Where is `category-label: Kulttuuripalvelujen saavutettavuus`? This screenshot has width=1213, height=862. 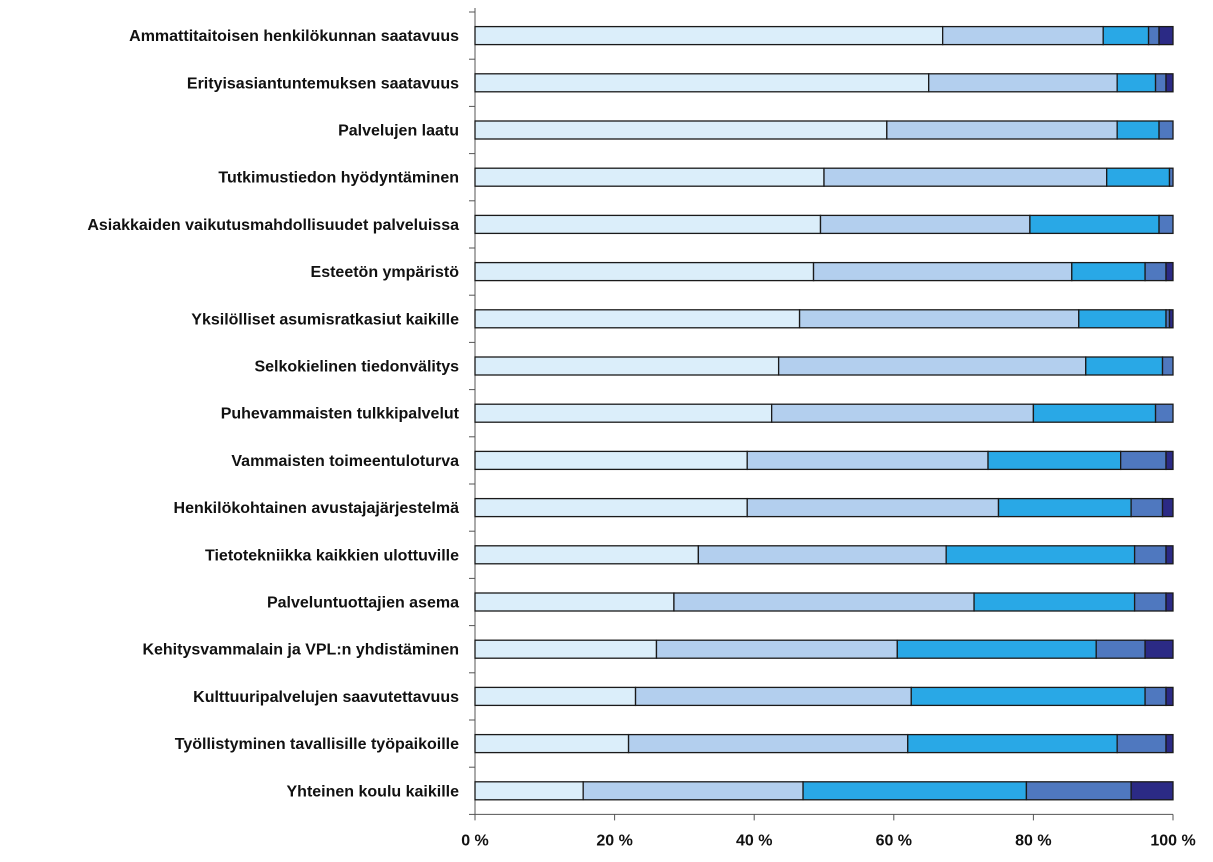 category-label: Kulttuuripalvelujen saavutettavuus is located at coordinates (326, 697).